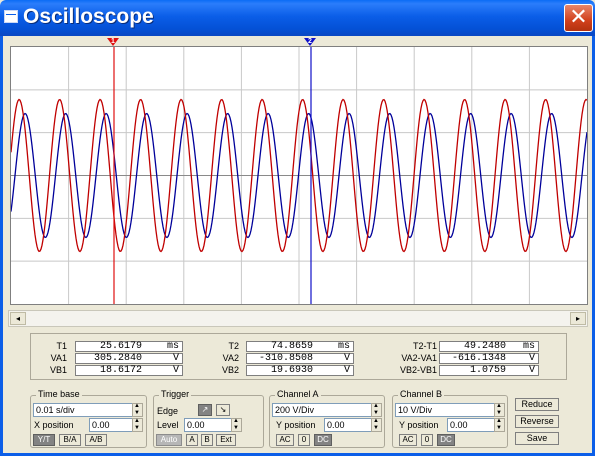 The height and width of the screenshot is (456, 595). What do you see at coordinates (296, 425) in the screenshot?
I see `channel-a-ypos-label: Y position` at bounding box center [296, 425].